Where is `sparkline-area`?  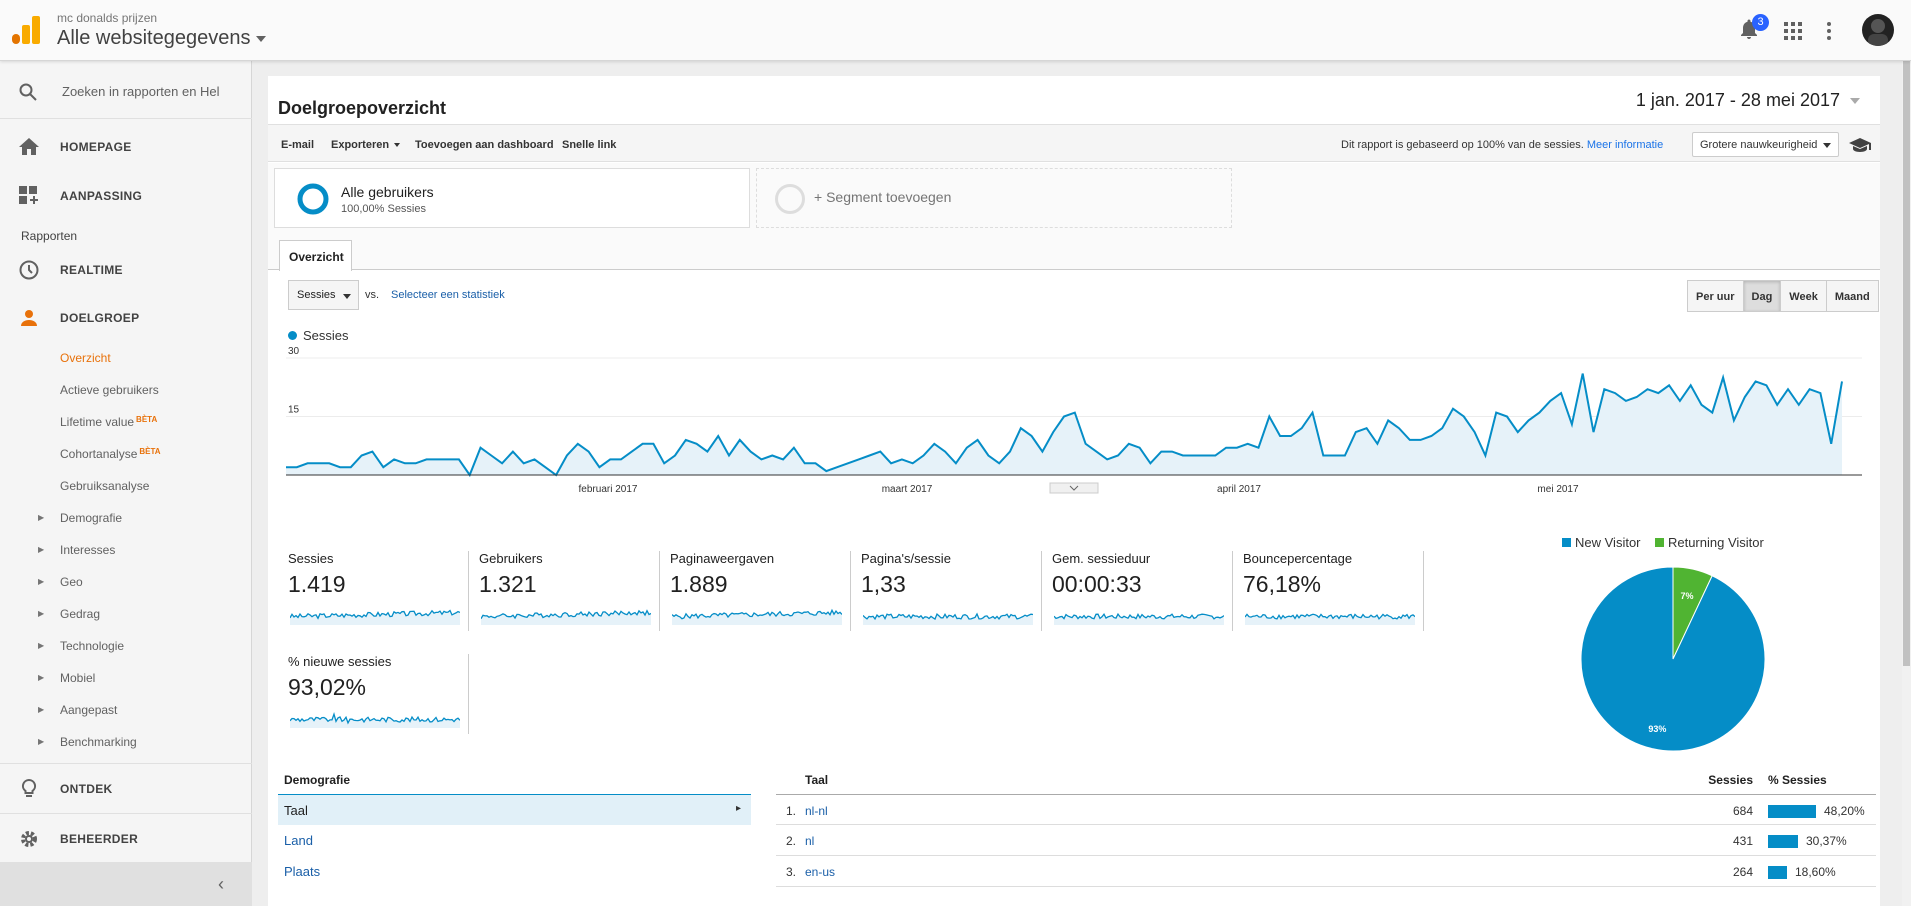 sparkline-area is located at coordinates (375, 721).